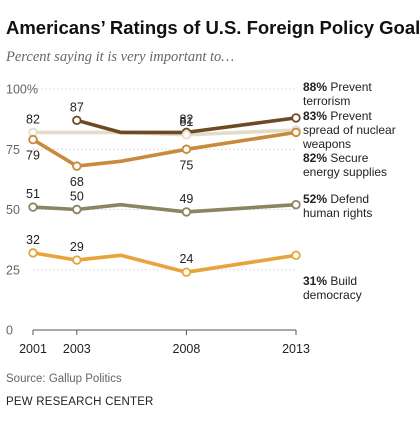  I want to click on y-tick-label: 0, so click(9, 331).